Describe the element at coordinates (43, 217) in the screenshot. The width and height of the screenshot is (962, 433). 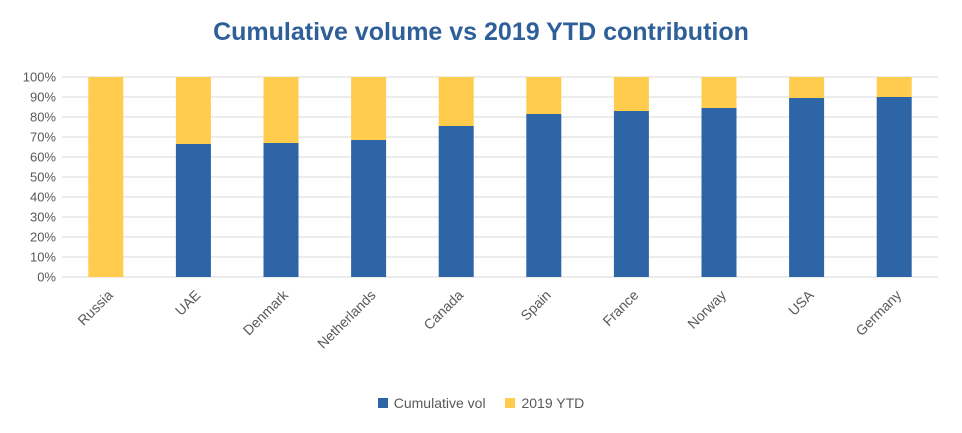
I see `y-tick-label: 30%` at that location.